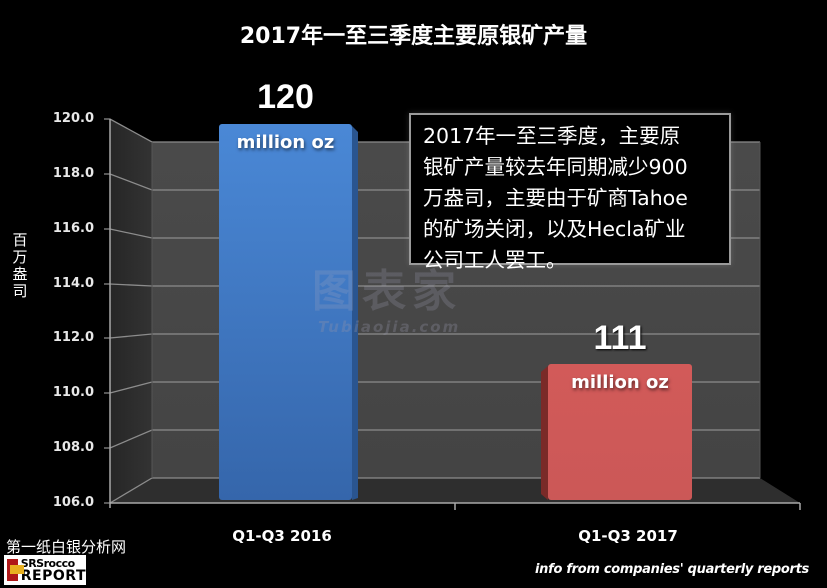 This screenshot has width=827, height=588. I want to click on bar-2016, so click(288, 312).